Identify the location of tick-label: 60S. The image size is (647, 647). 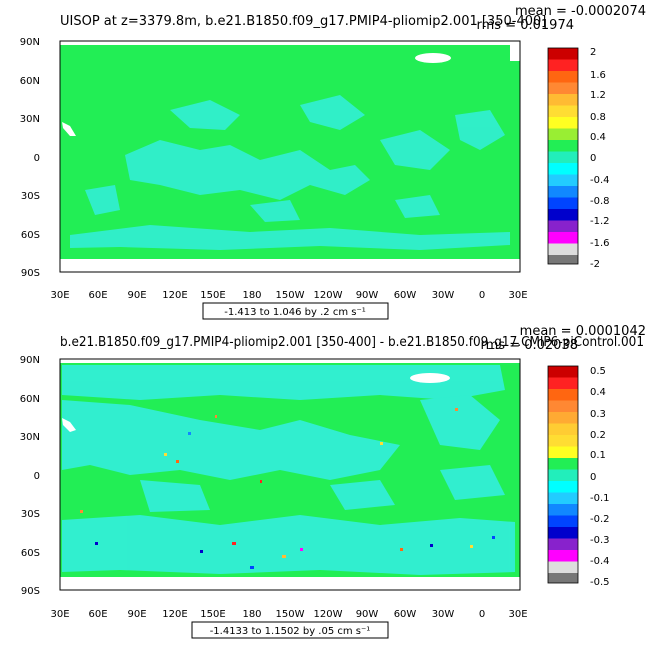
(30, 235).